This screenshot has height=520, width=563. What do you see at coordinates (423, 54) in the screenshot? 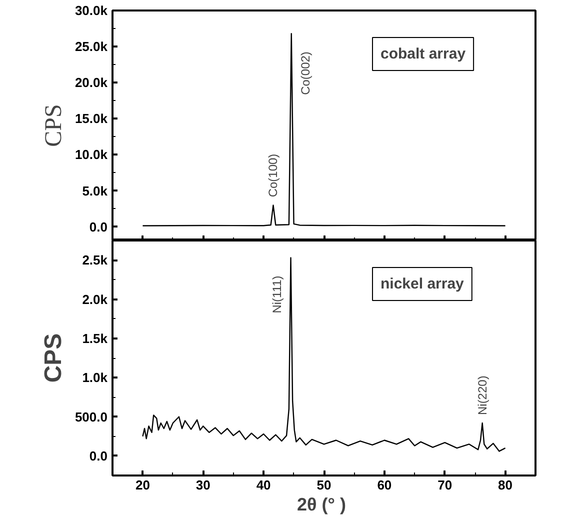
I see `annotation: cobalt array` at bounding box center [423, 54].